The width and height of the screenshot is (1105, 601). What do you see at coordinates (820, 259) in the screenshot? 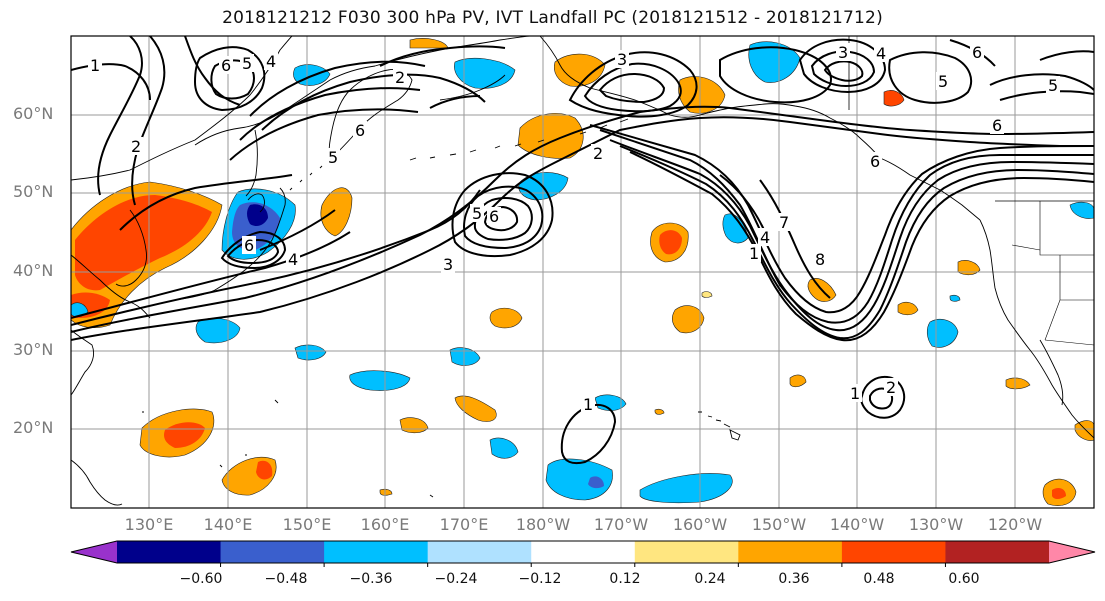
I see `contour-label-8-gulf: 8` at bounding box center [820, 259].